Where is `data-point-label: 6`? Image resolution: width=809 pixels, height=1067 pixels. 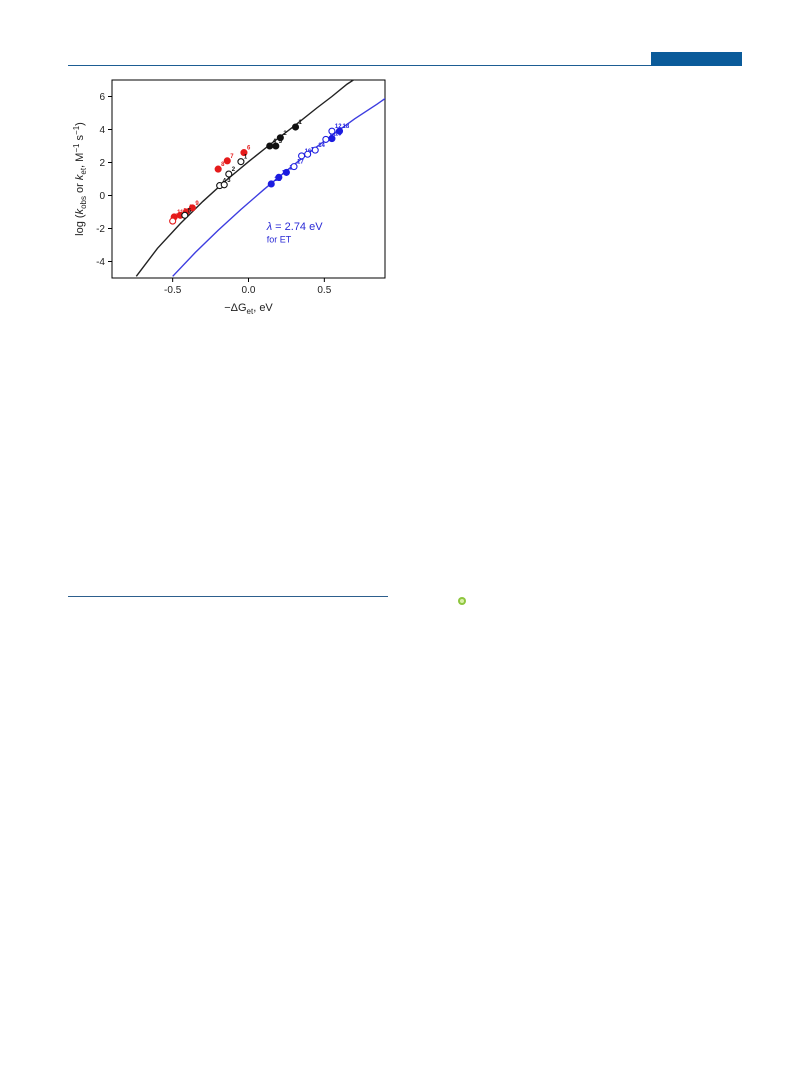
data-point-label: 6 is located at coordinates (249, 149).